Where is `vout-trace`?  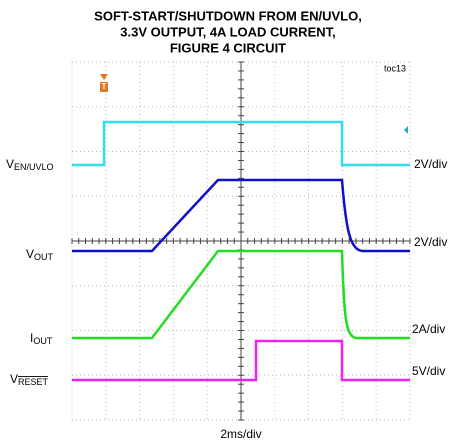
vout-trace is located at coordinates (241, 215).